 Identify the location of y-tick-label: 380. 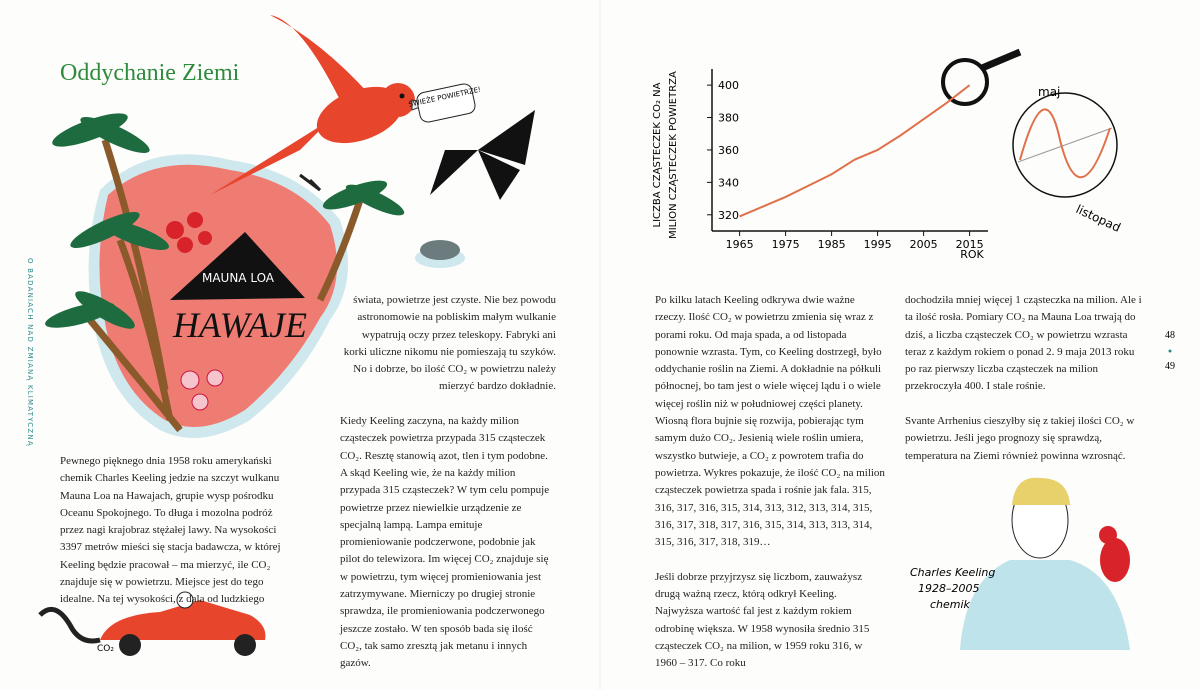
(728, 118).